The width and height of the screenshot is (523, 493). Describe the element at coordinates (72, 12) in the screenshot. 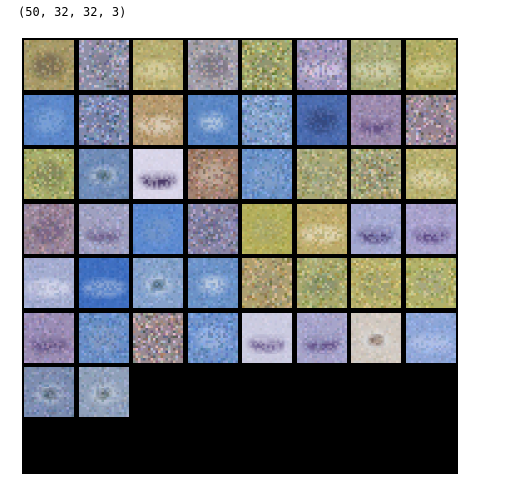

I see `output-shape-text: (50, 32, 32, 3)` at that location.